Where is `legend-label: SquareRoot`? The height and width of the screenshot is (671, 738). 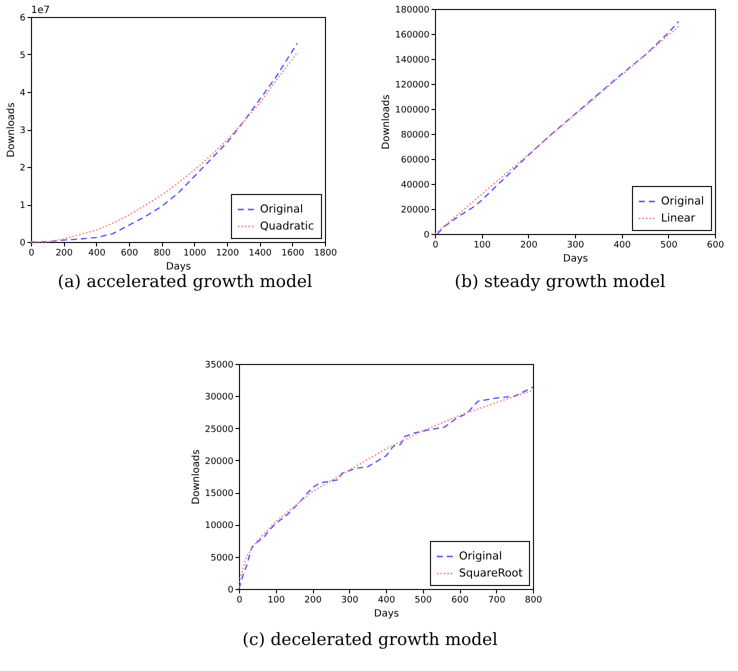
legend-label: SquareRoot is located at coordinates (491, 573).